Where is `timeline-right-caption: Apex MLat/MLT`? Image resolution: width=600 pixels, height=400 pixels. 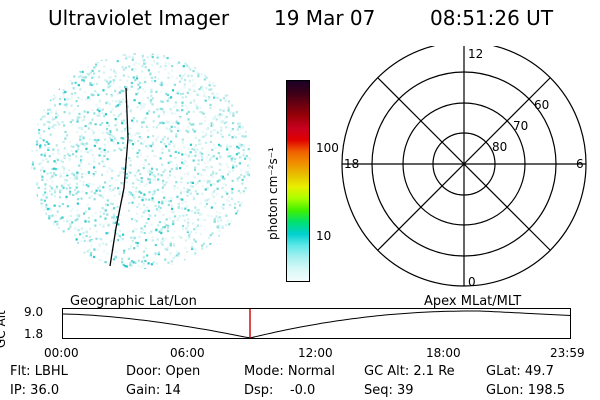 timeline-right-caption: Apex MLat/MLT is located at coordinates (473, 301).